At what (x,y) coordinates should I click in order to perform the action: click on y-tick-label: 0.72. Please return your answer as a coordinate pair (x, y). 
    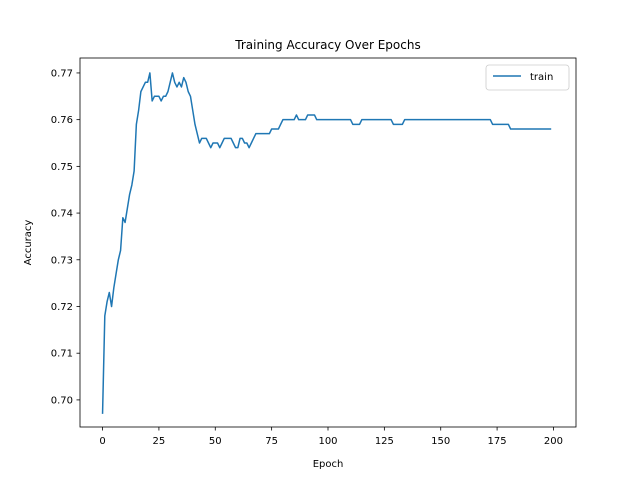
    Looking at the image, I should click on (62, 307).